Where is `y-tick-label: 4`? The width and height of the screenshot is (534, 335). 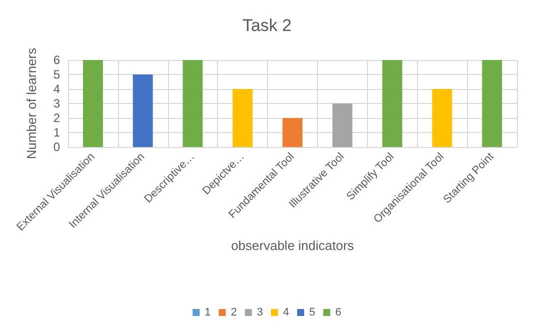
y-tick-label: 4 is located at coordinates (56, 89).